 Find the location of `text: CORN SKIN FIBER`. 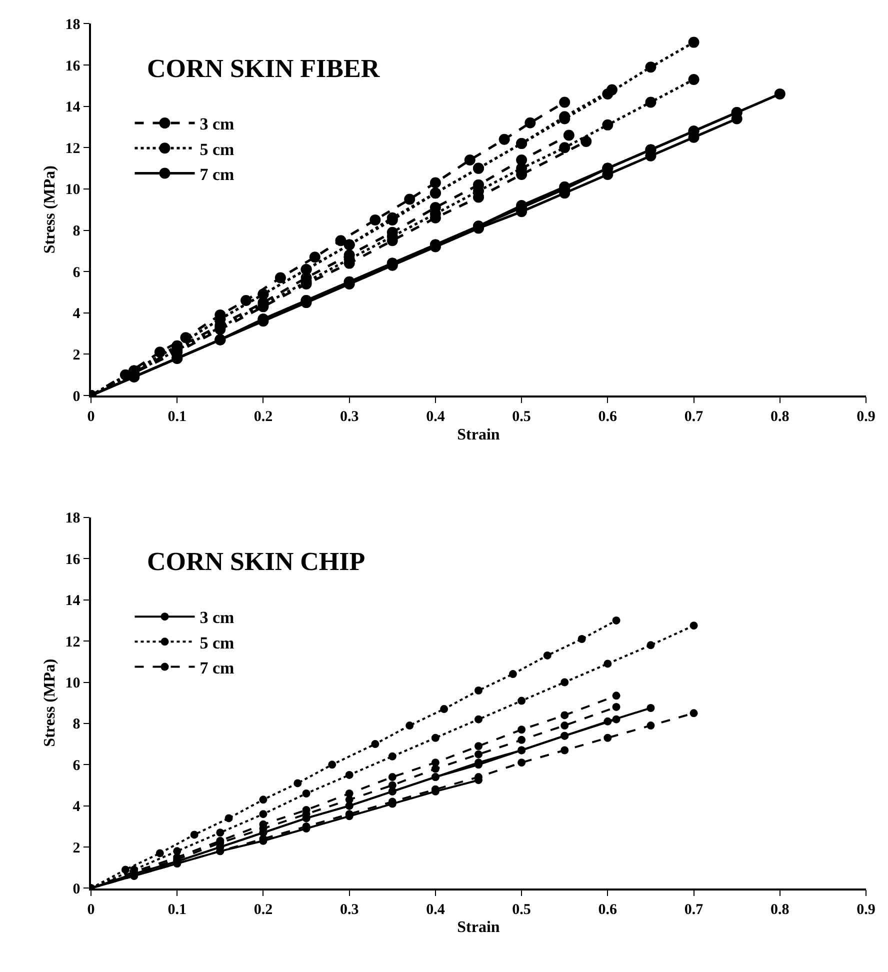

text: CORN SKIN FIBER is located at coordinates (263, 68).